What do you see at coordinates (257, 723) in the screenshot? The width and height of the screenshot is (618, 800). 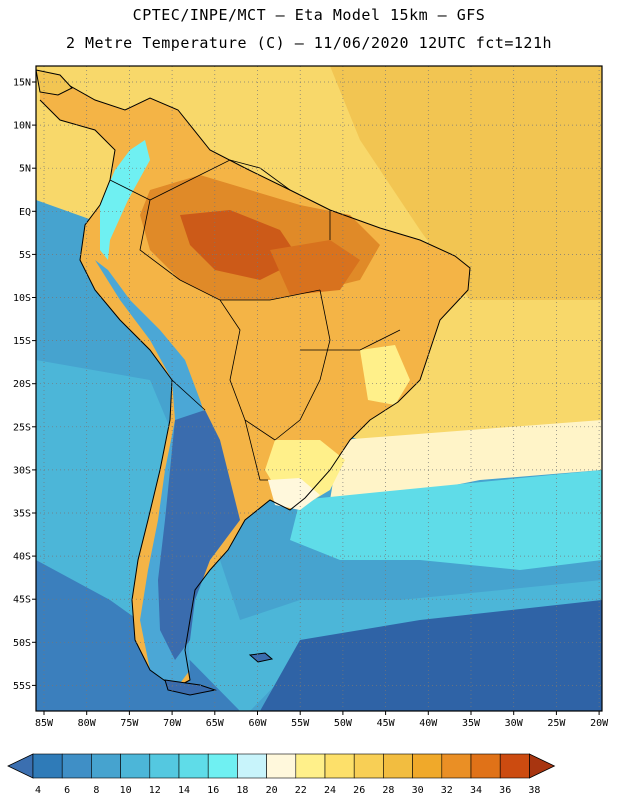 I see `lon-tick-label: 60W` at bounding box center [257, 723].